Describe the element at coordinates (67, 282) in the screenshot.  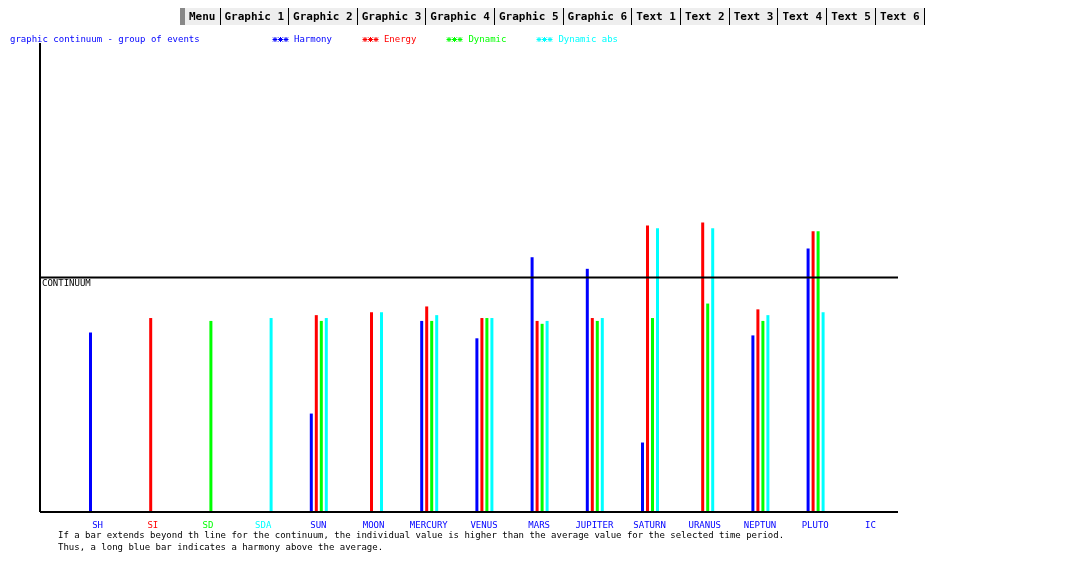
I see `ref-line-label: CONTINUUM` at that location.